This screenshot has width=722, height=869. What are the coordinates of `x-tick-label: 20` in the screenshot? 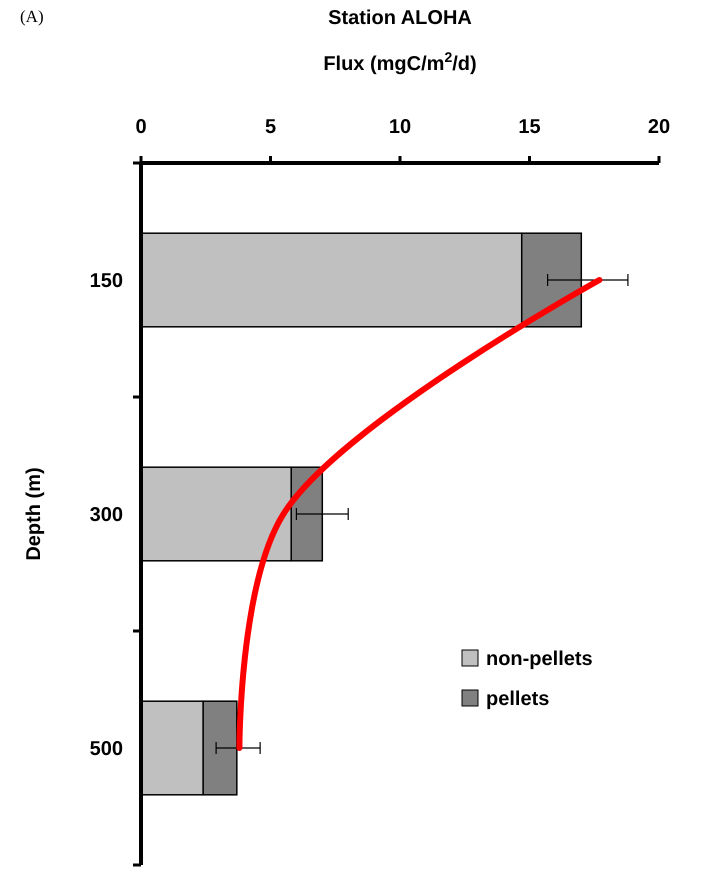 It's located at (659, 127).